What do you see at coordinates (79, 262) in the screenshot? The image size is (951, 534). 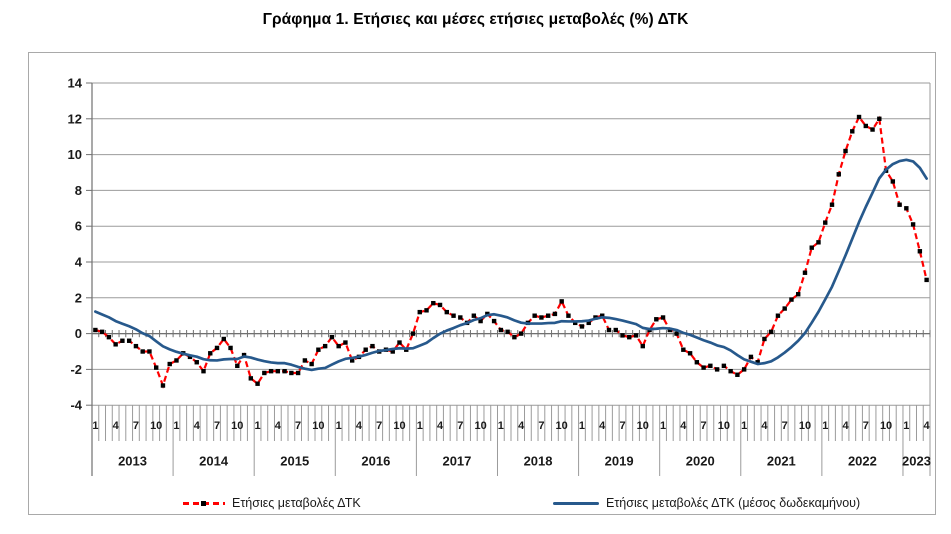 I see `y-tick-label: 4` at bounding box center [79, 262].